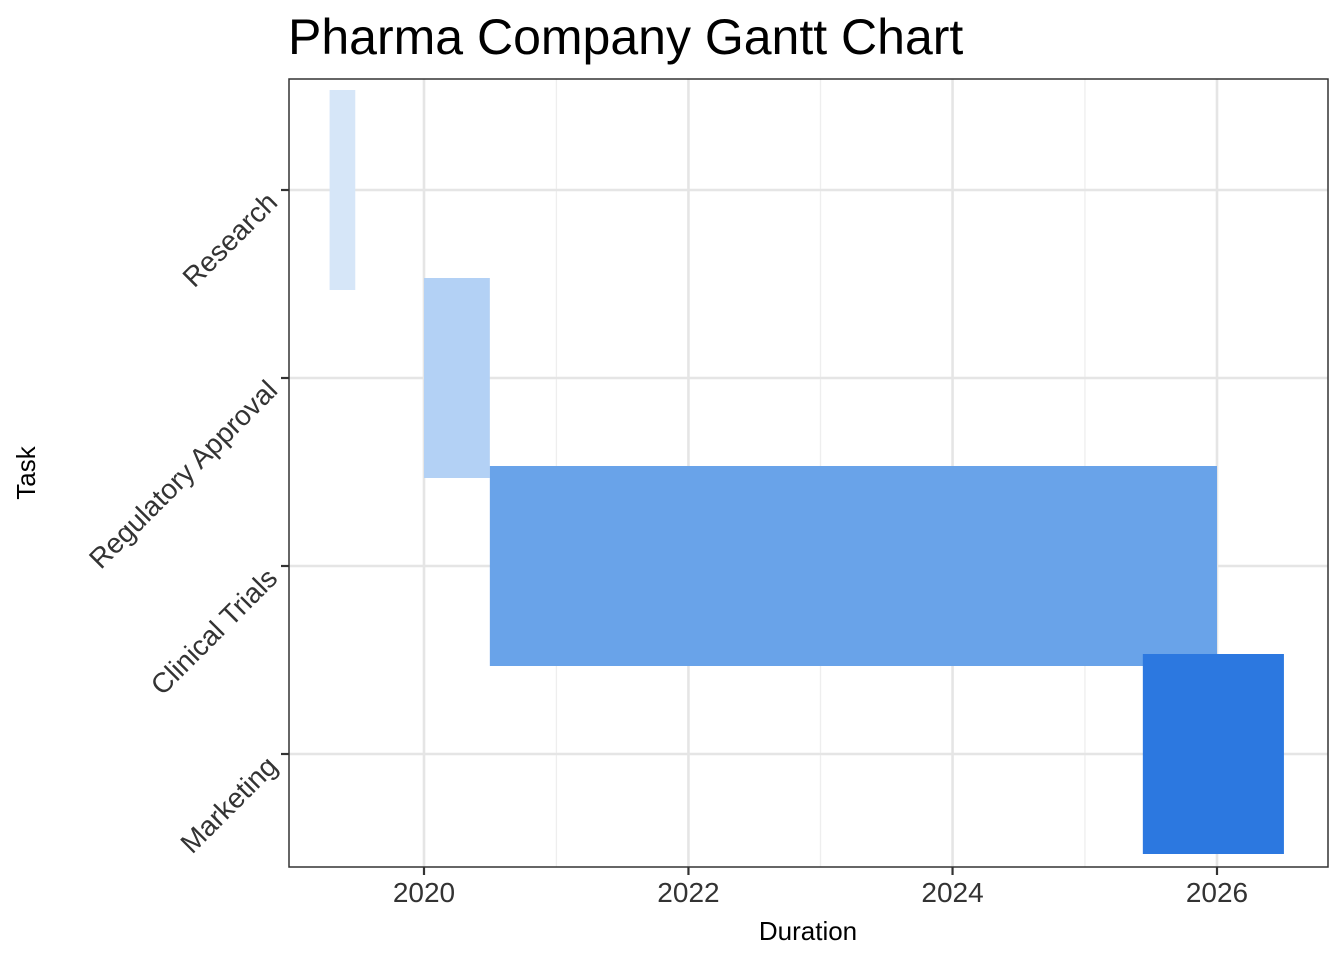 Image resolution: width=1344 pixels, height=960 pixels. I want to click on chart-title: Pharma Company Gantt Chart, so click(625, 37).